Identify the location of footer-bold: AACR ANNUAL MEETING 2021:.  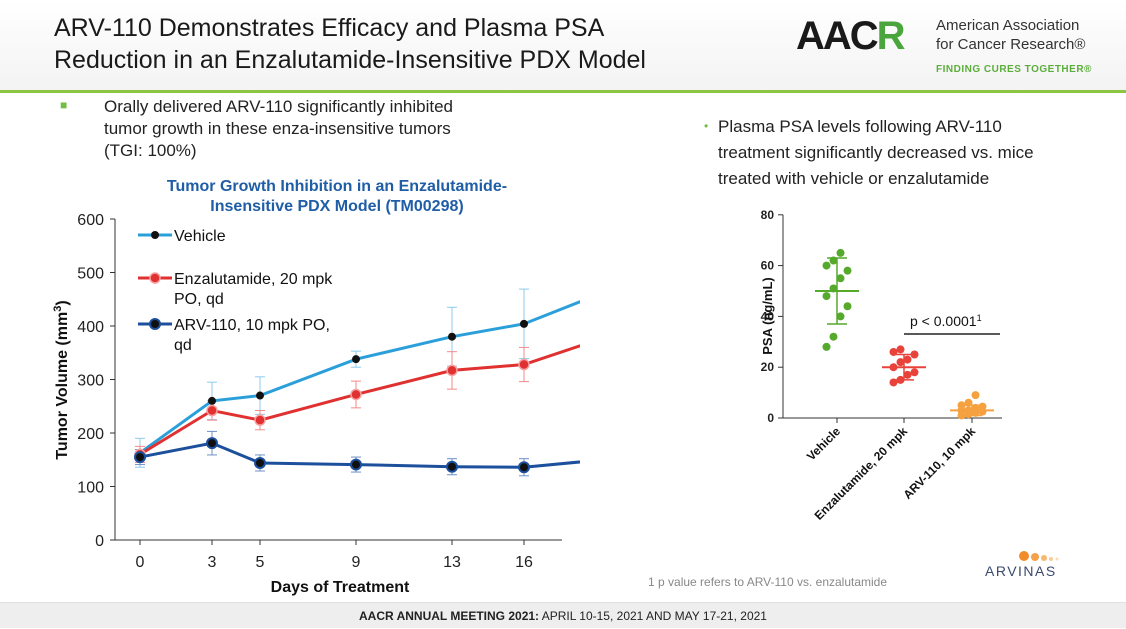
(449, 616).